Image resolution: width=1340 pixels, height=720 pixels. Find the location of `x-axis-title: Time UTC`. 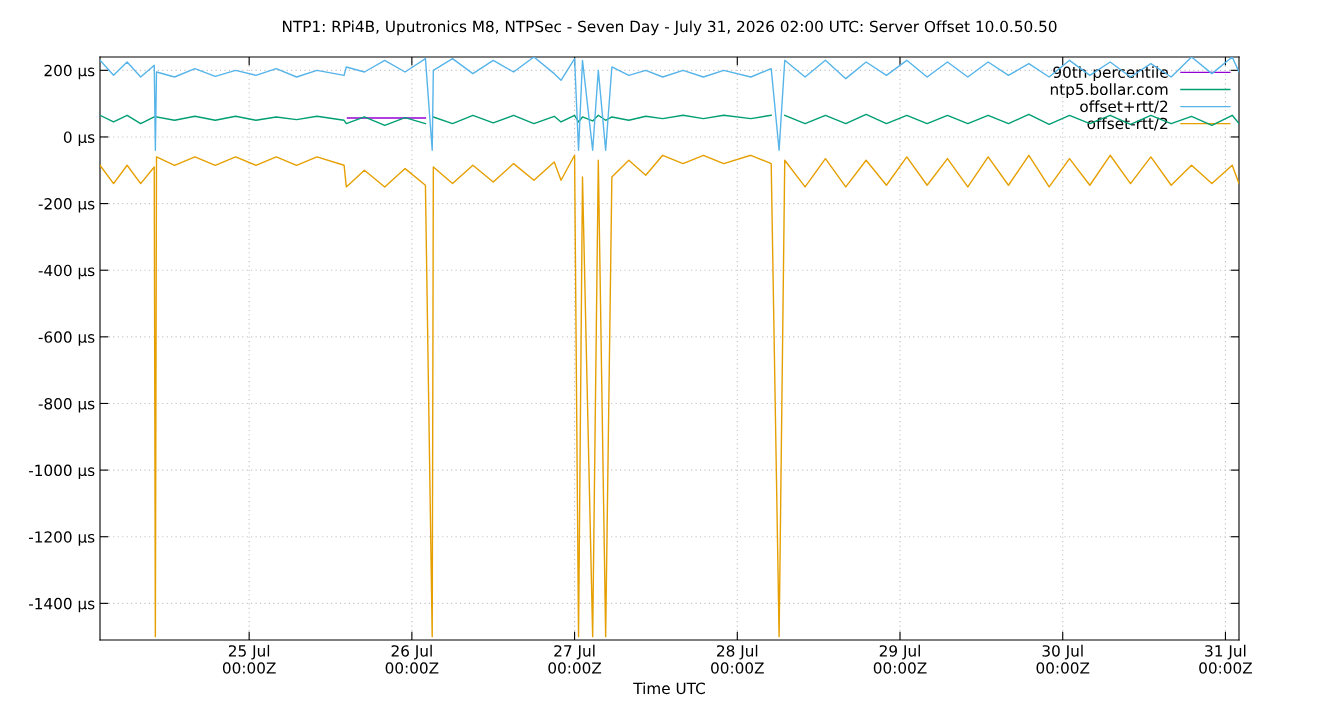

x-axis-title: Time UTC is located at coordinates (669, 688).